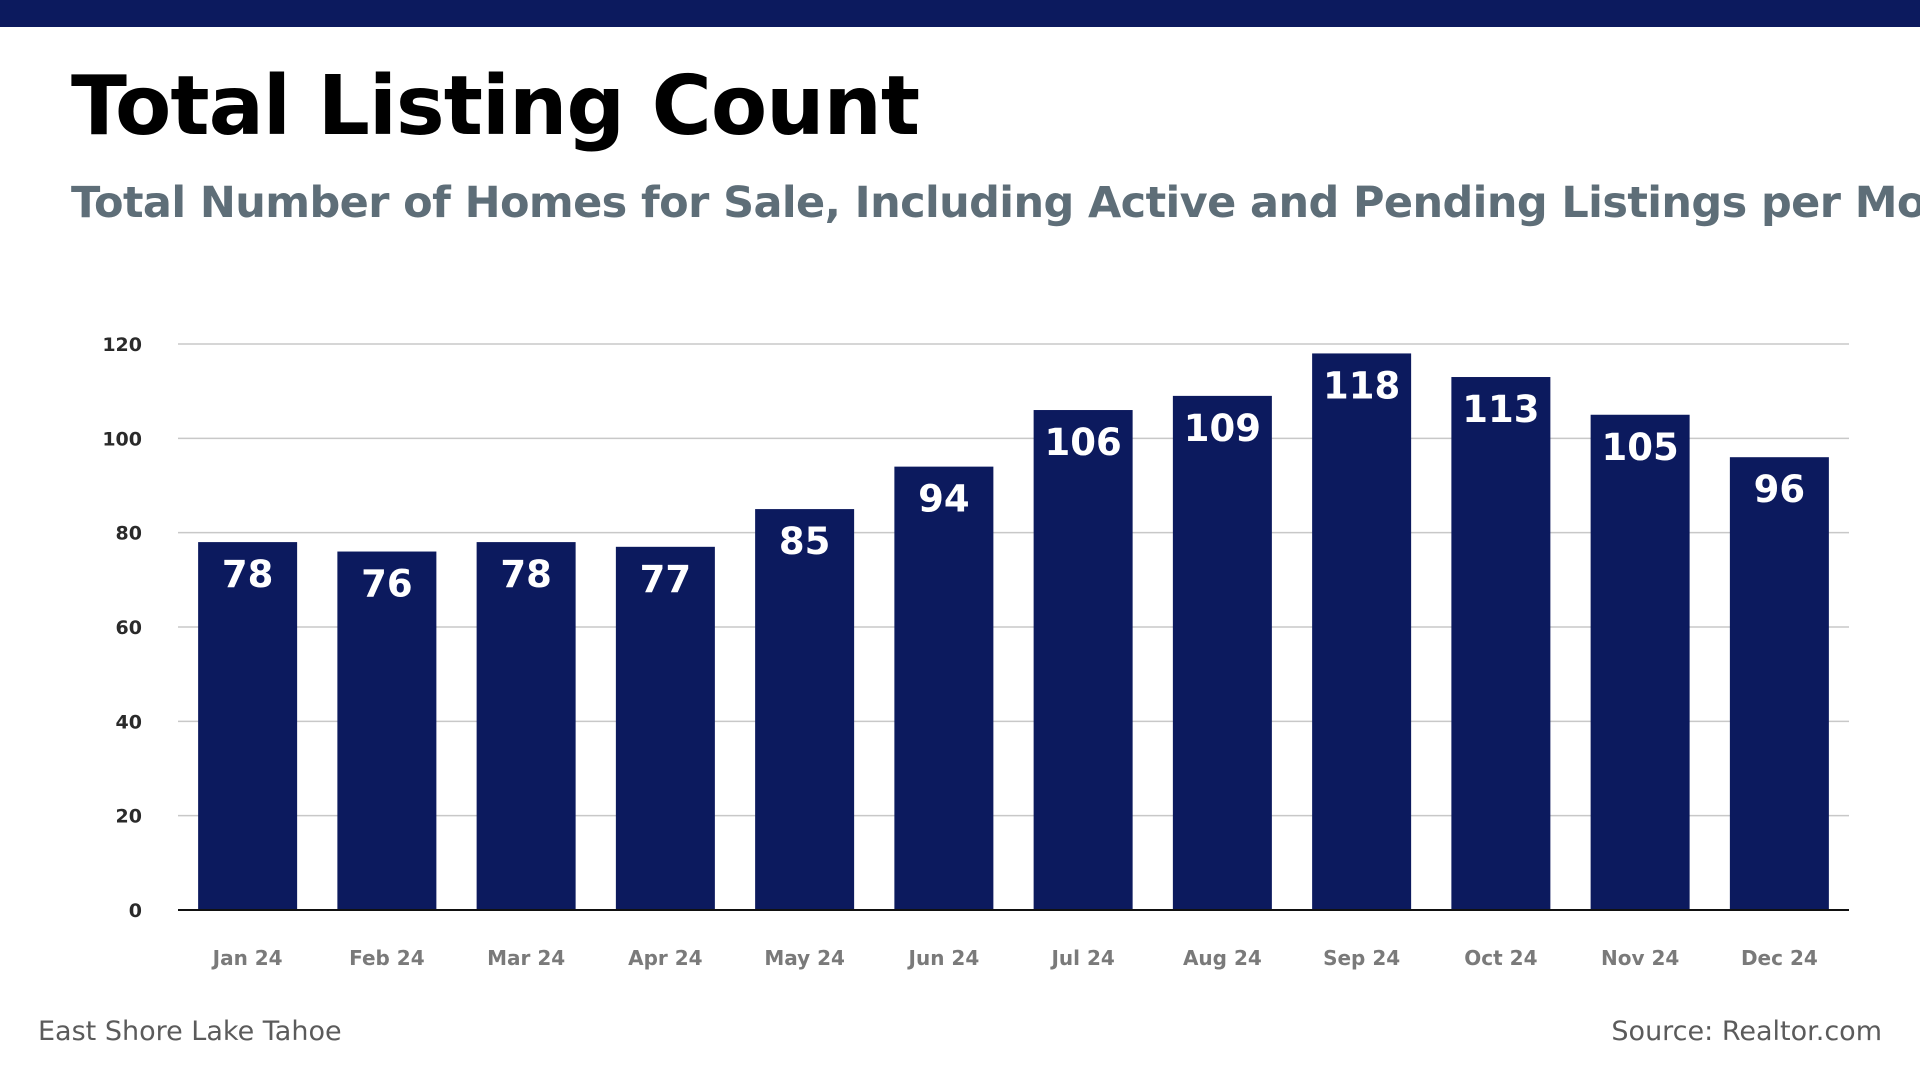 The width and height of the screenshot is (1920, 1079). Describe the element at coordinates (665, 958) in the screenshot. I see `x-tick-label: Apr 24` at that location.